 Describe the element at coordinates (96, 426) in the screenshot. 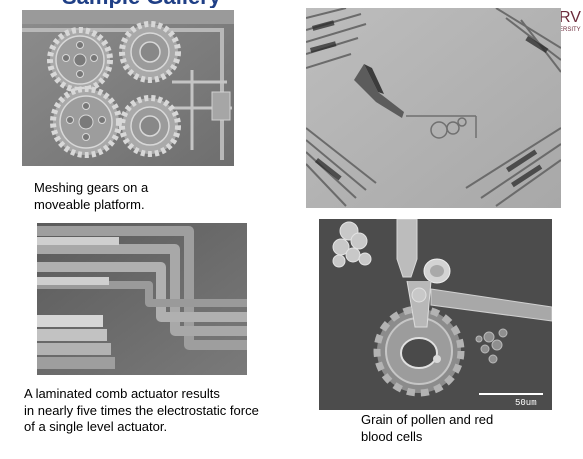

I see `caption-line: of a single level actuator.` at that location.